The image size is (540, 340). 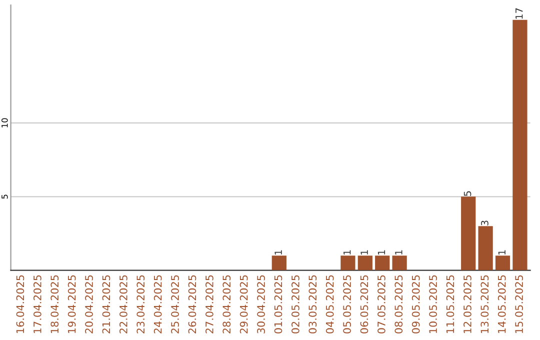 What do you see at coordinates (158, 304) in the screenshot?
I see `x-tick-label: 24.04.2025` at bounding box center [158, 304].